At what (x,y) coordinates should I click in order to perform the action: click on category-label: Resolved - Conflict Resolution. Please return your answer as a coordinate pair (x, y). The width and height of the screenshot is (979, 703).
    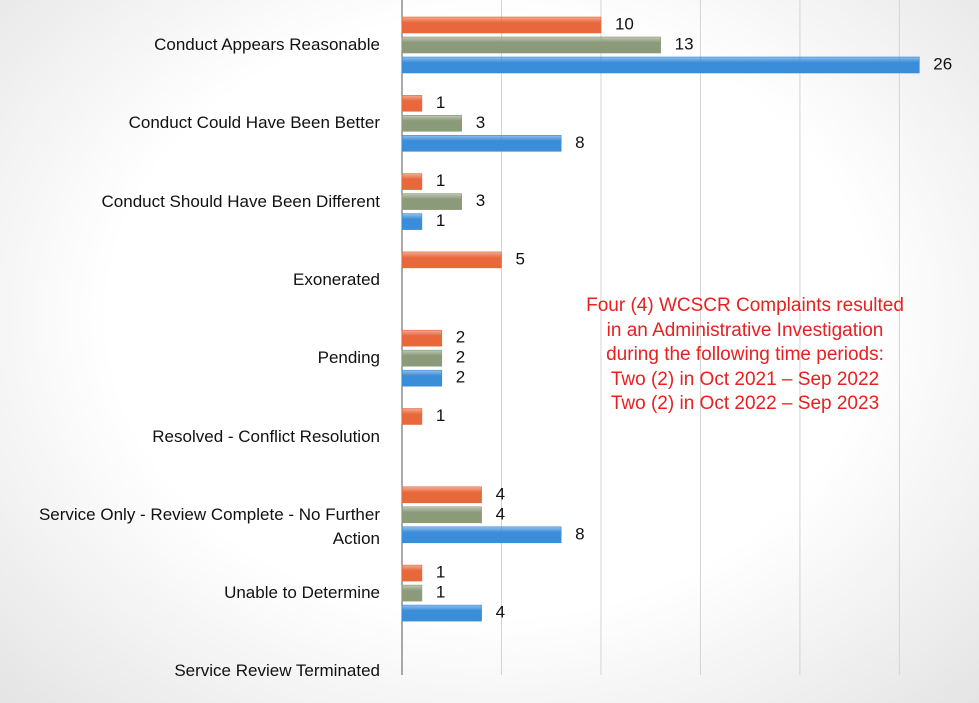
    Looking at the image, I should click on (266, 436).